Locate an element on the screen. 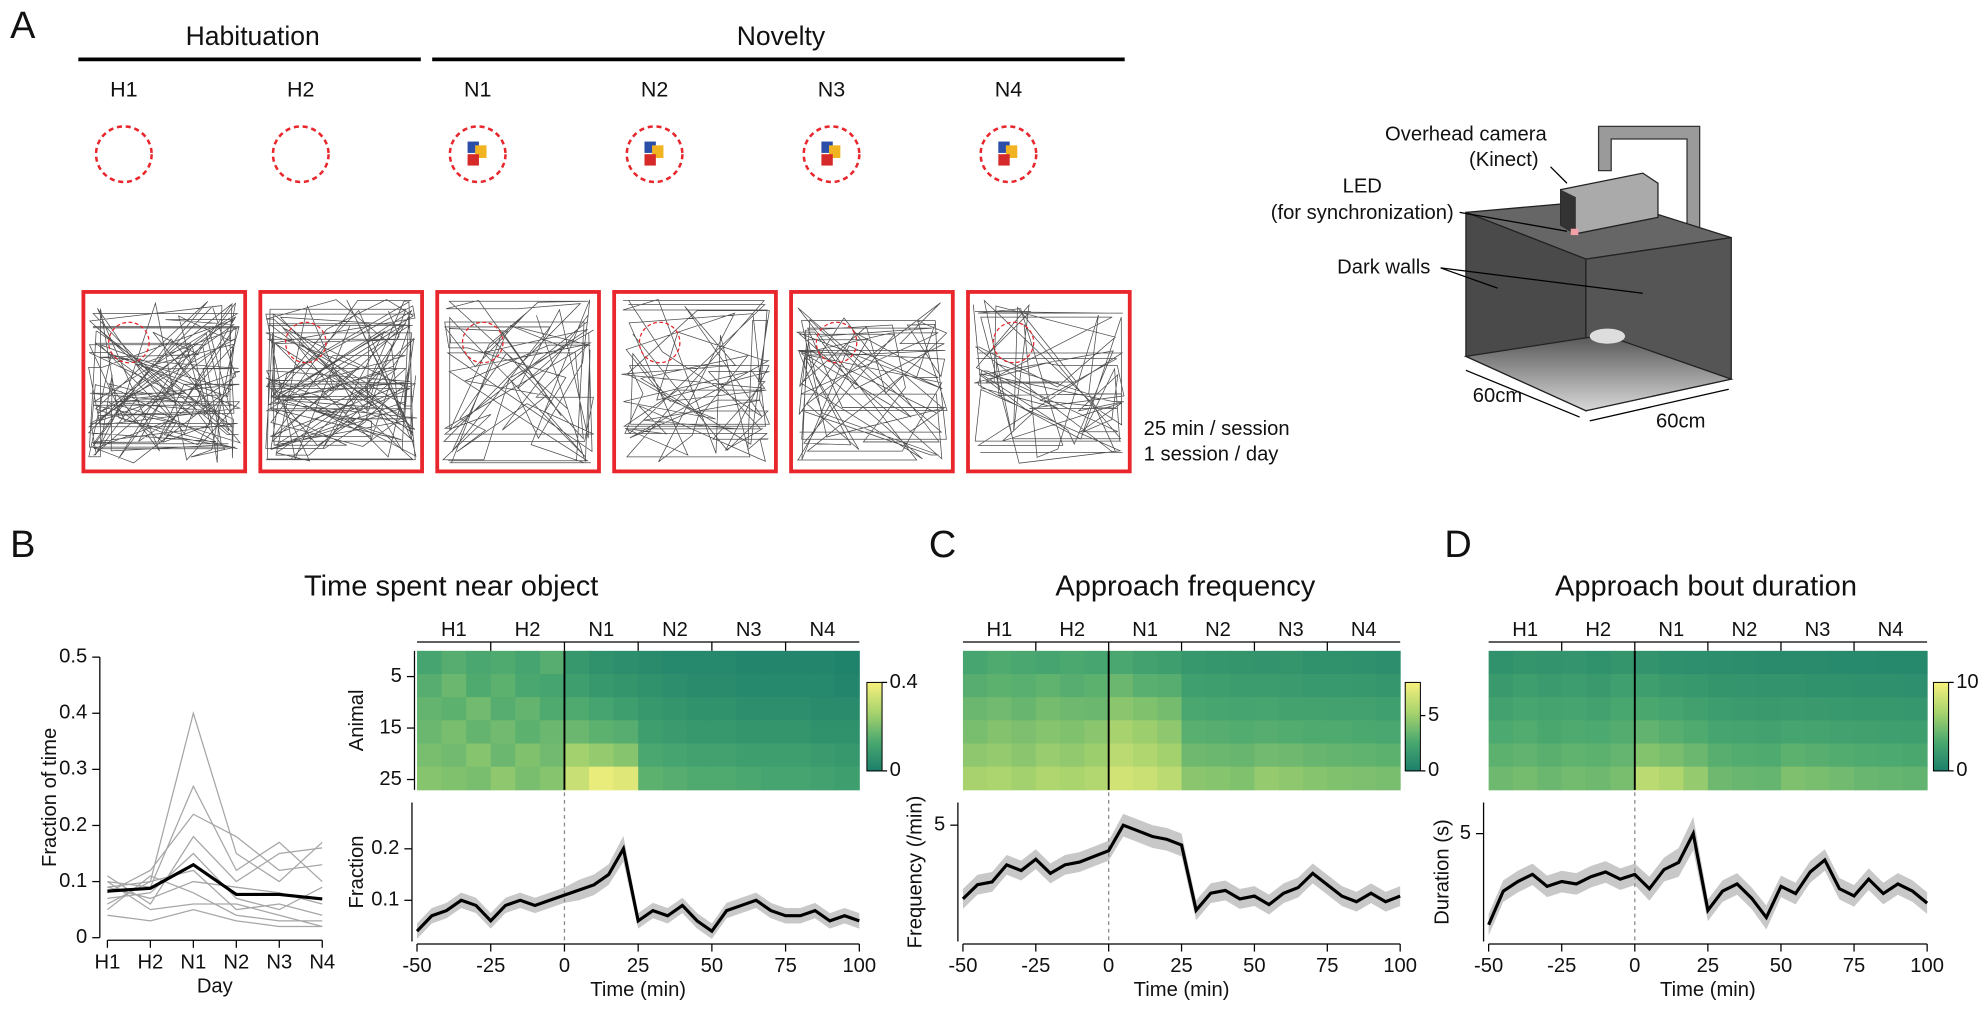 Image resolution: width=1984 pixels, height=1011 pixels. dimension-line is located at coordinates (1659, 405).